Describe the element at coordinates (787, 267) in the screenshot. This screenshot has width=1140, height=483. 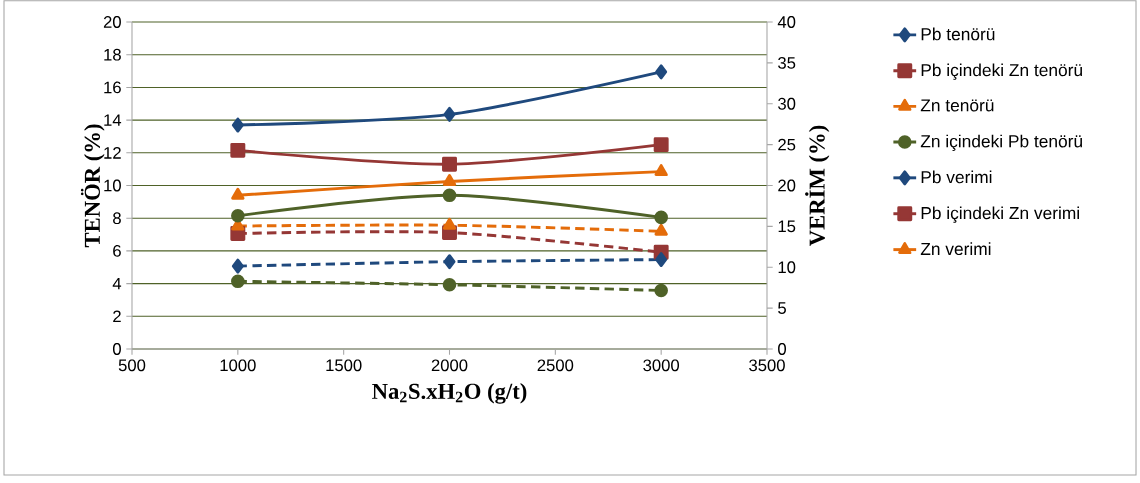
I see `y2-tick-label: 10` at that location.